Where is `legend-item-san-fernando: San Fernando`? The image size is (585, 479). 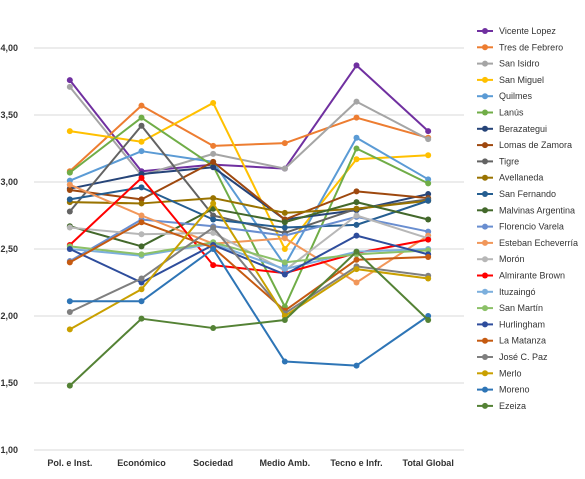
legend-item-san-fernando: San Fernando is located at coordinates (516, 194).